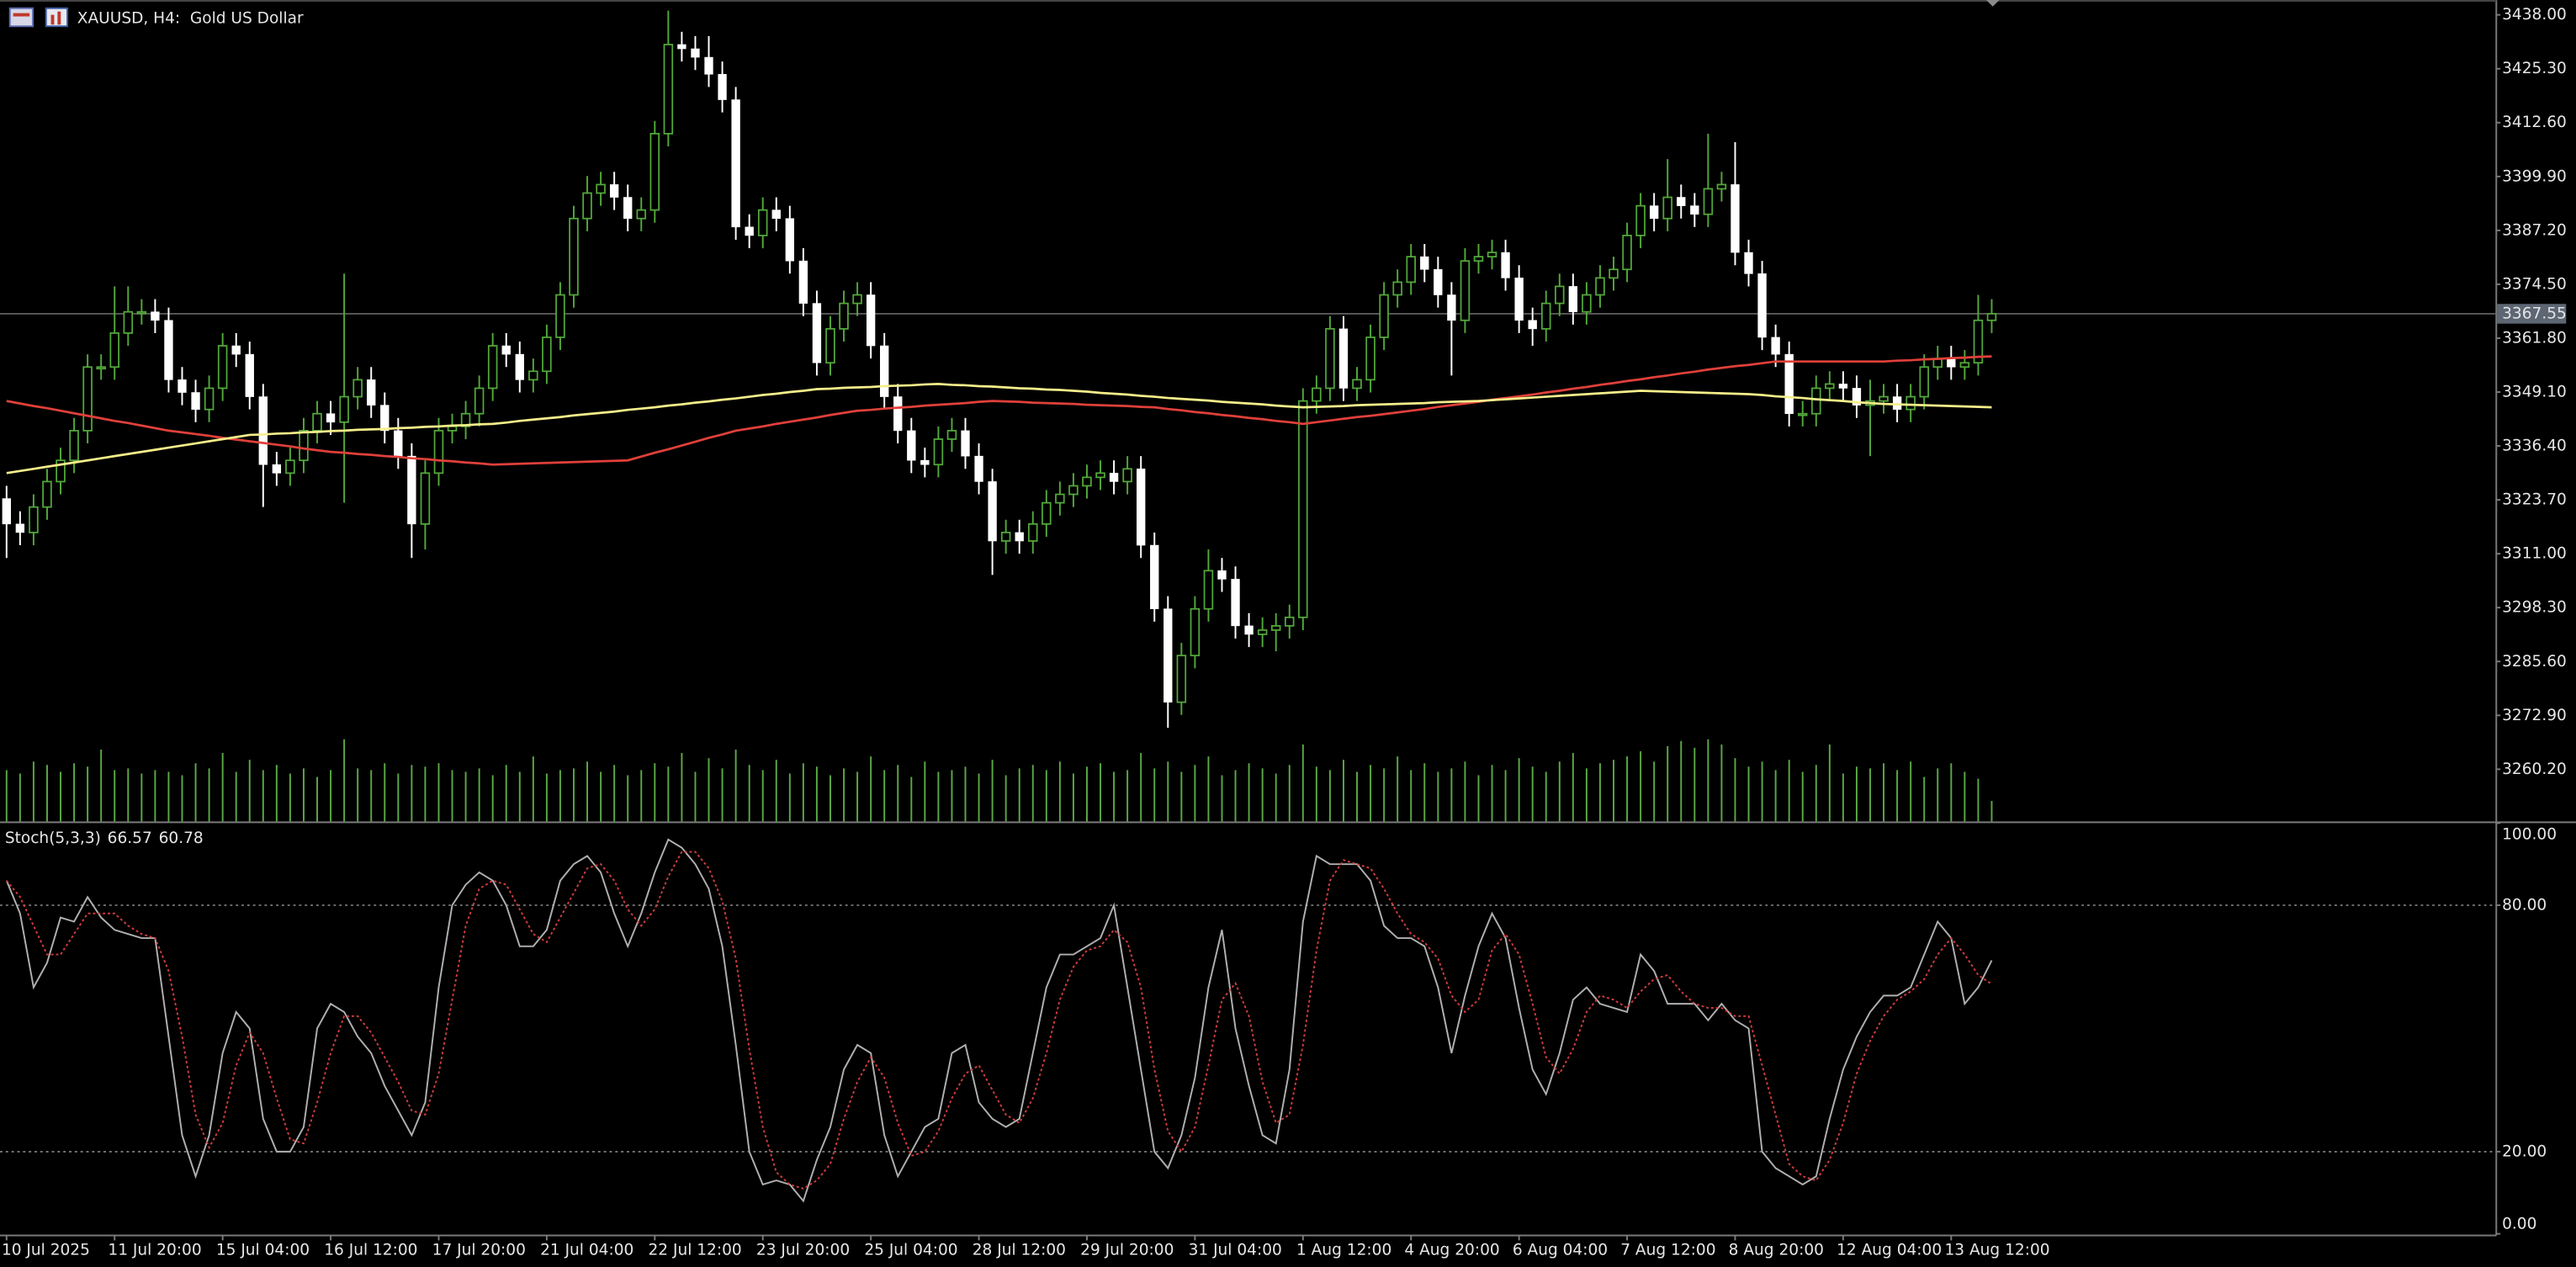 Image resolution: width=2576 pixels, height=1267 pixels. I want to click on x-tick-label: 16 Jul 12:00, so click(370, 1251).